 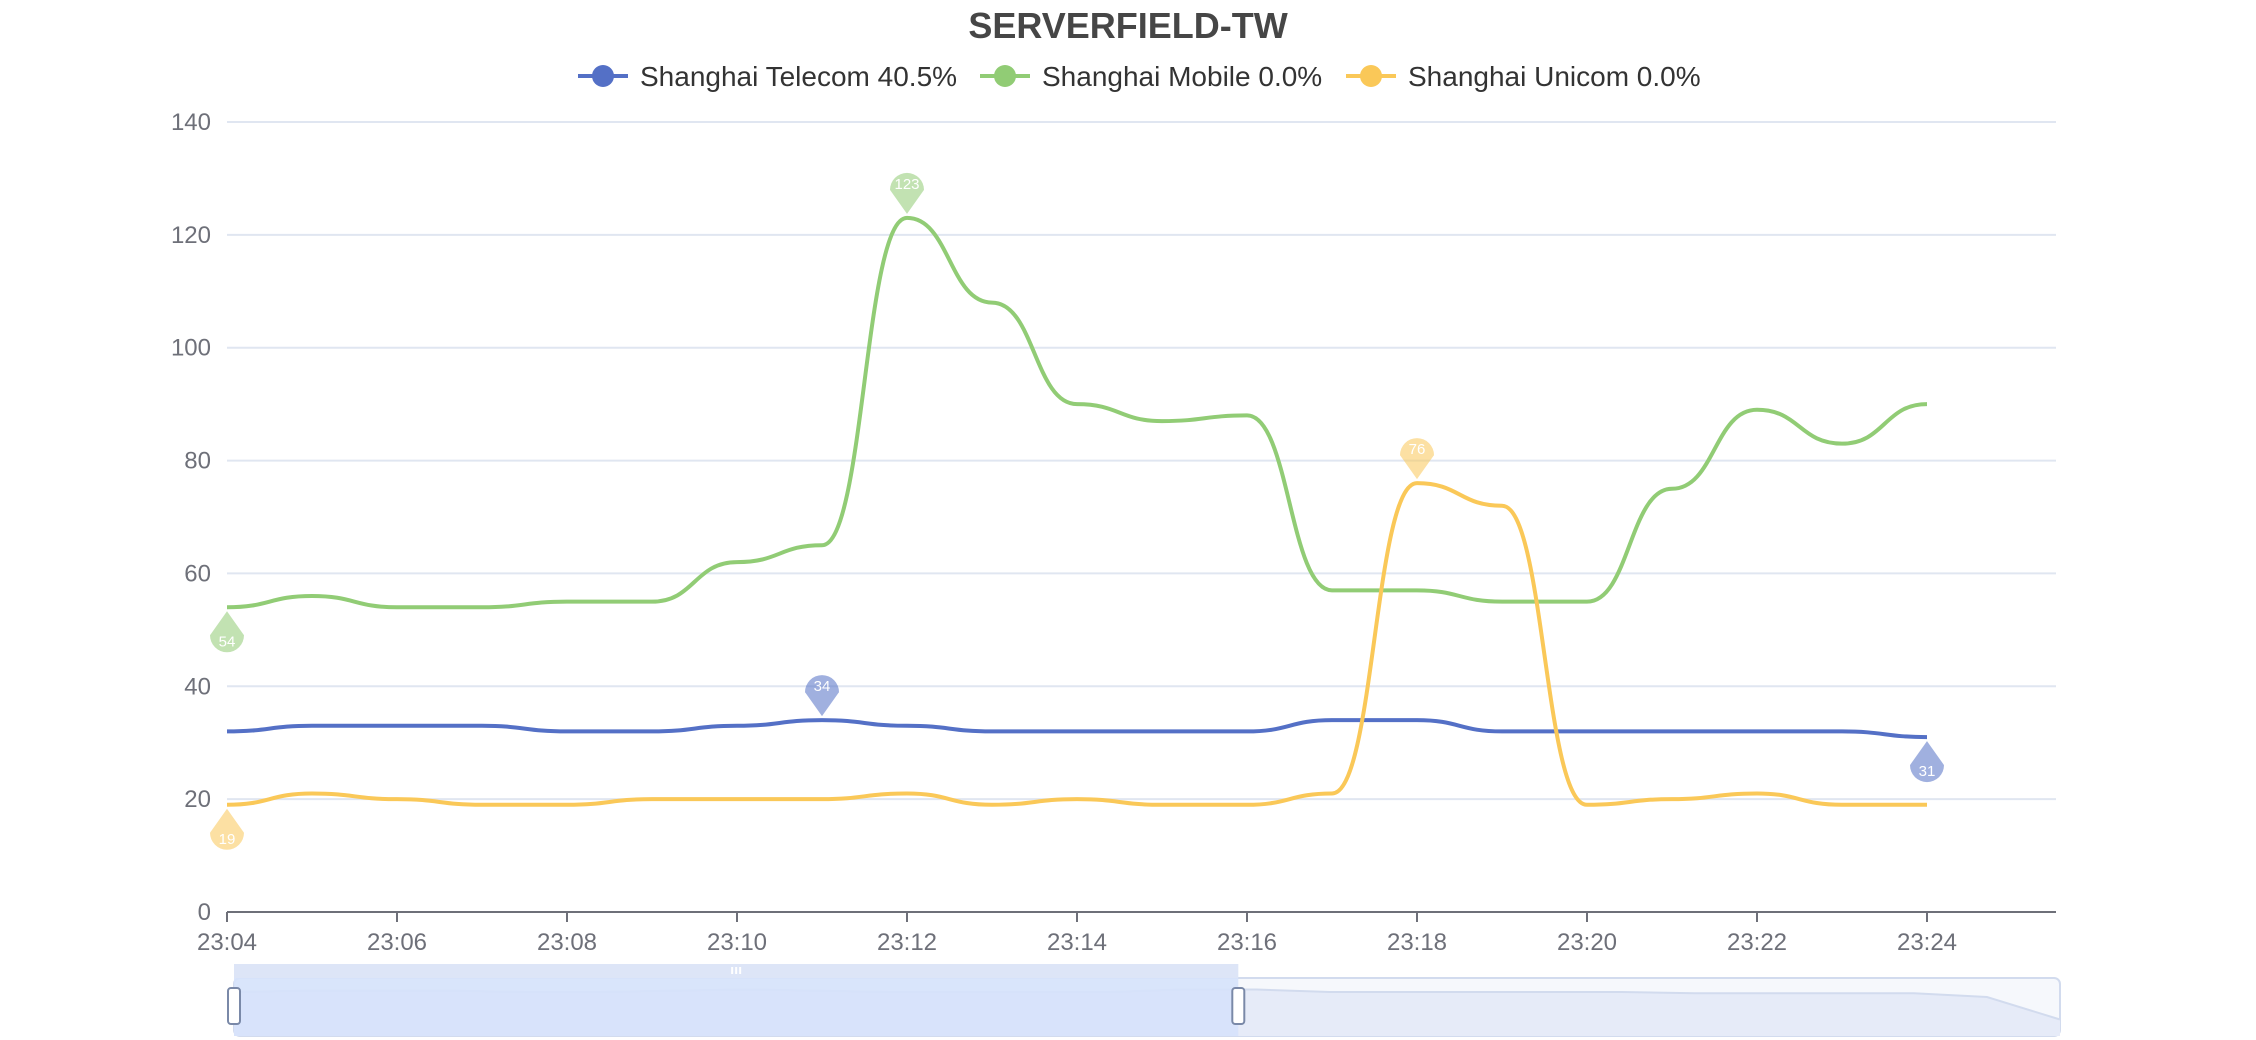 I want to click on marker-label: 76, so click(x=1417, y=449).